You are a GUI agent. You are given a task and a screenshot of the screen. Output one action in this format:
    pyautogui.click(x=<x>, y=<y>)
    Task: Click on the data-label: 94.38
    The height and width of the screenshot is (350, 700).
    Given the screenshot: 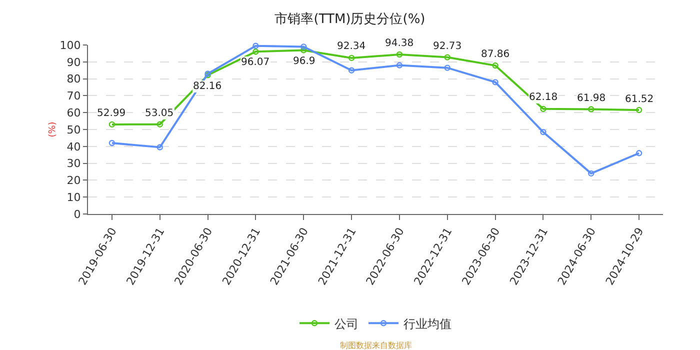 What is the action you would take?
    pyautogui.click(x=399, y=43)
    